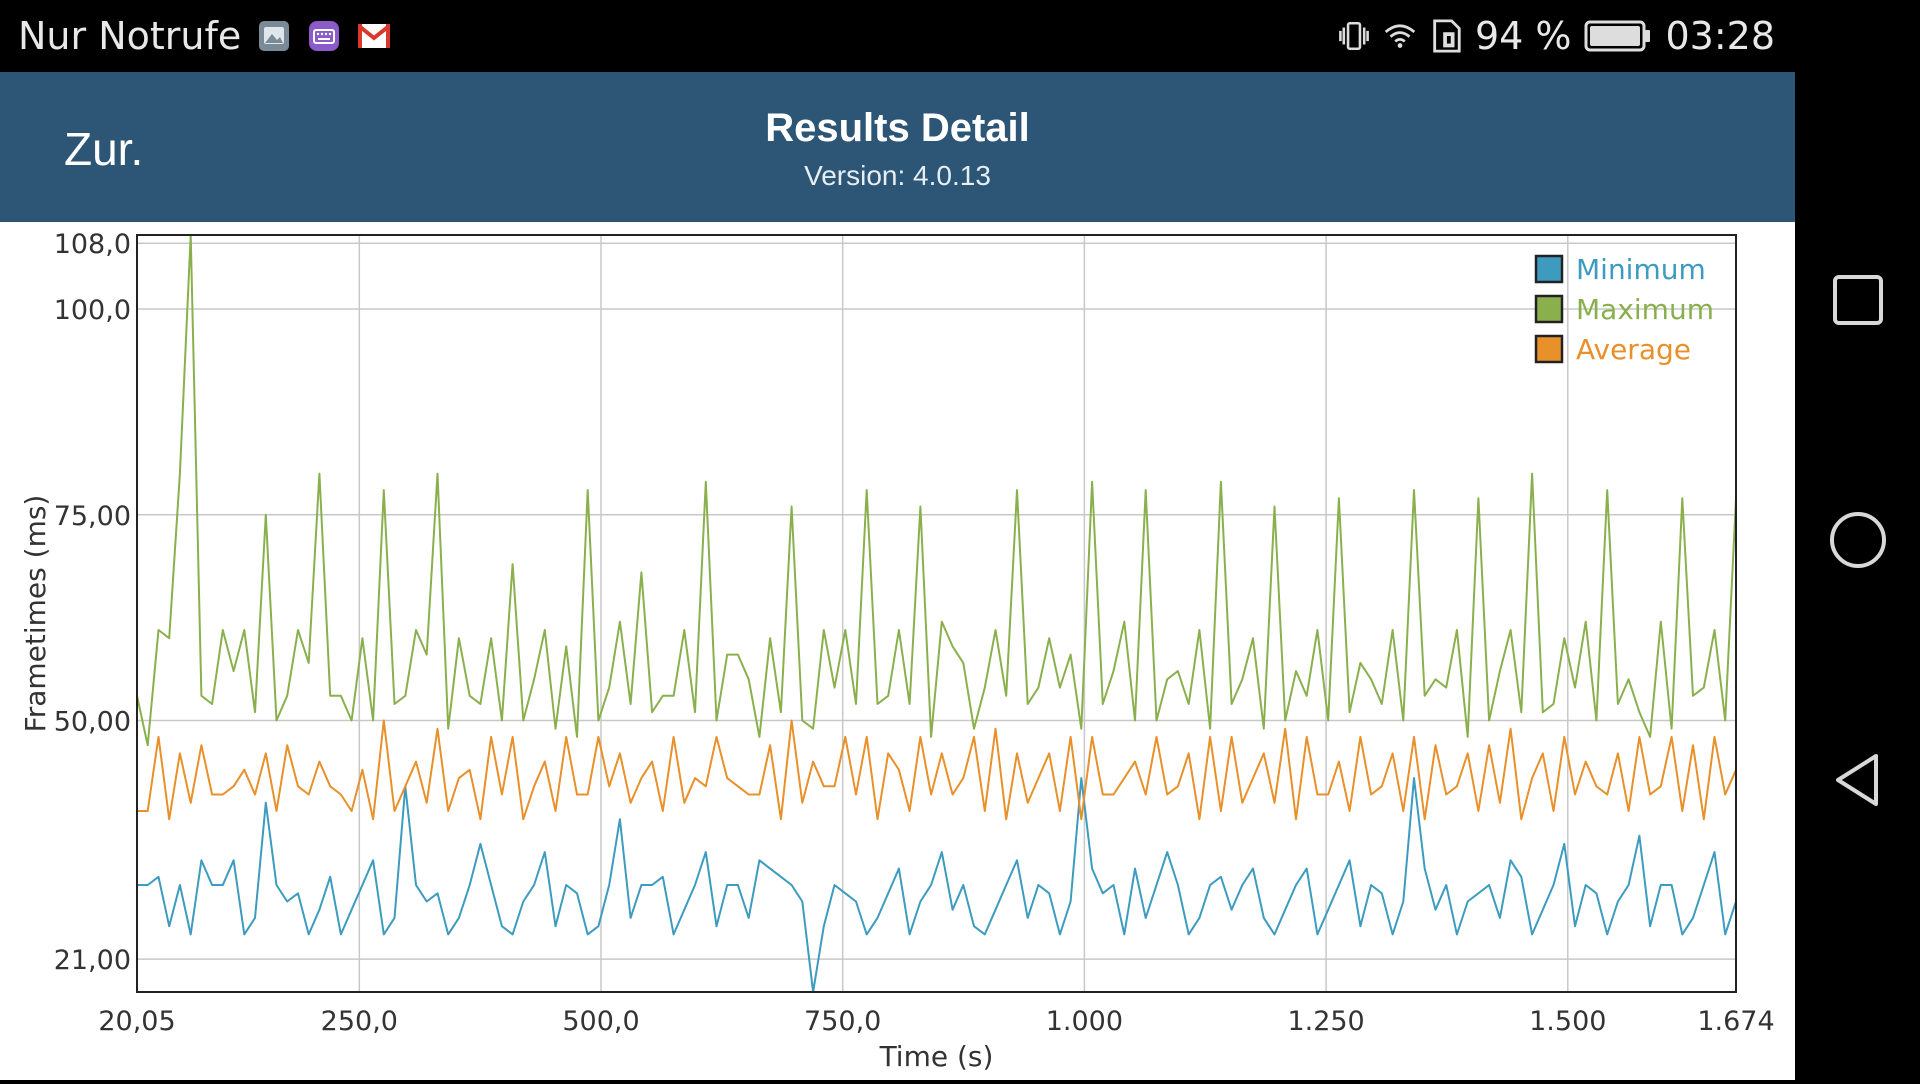  I want to click on series-line-average, so click(937, 770).